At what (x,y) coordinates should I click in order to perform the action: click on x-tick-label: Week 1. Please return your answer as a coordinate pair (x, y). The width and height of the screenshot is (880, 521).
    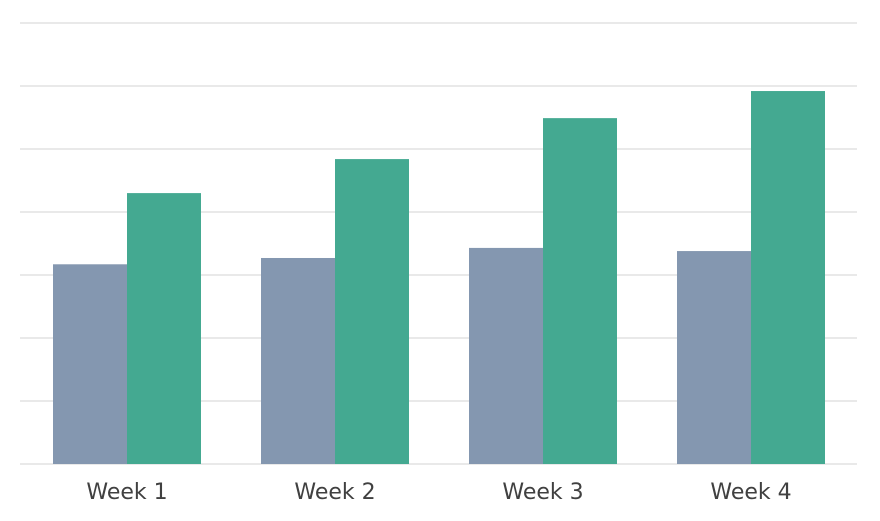
    Looking at the image, I should click on (126, 492).